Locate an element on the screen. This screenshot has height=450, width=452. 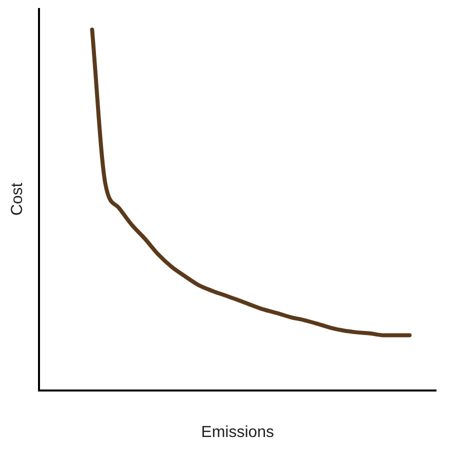
x-axis-title: Emissions is located at coordinates (237, 432).